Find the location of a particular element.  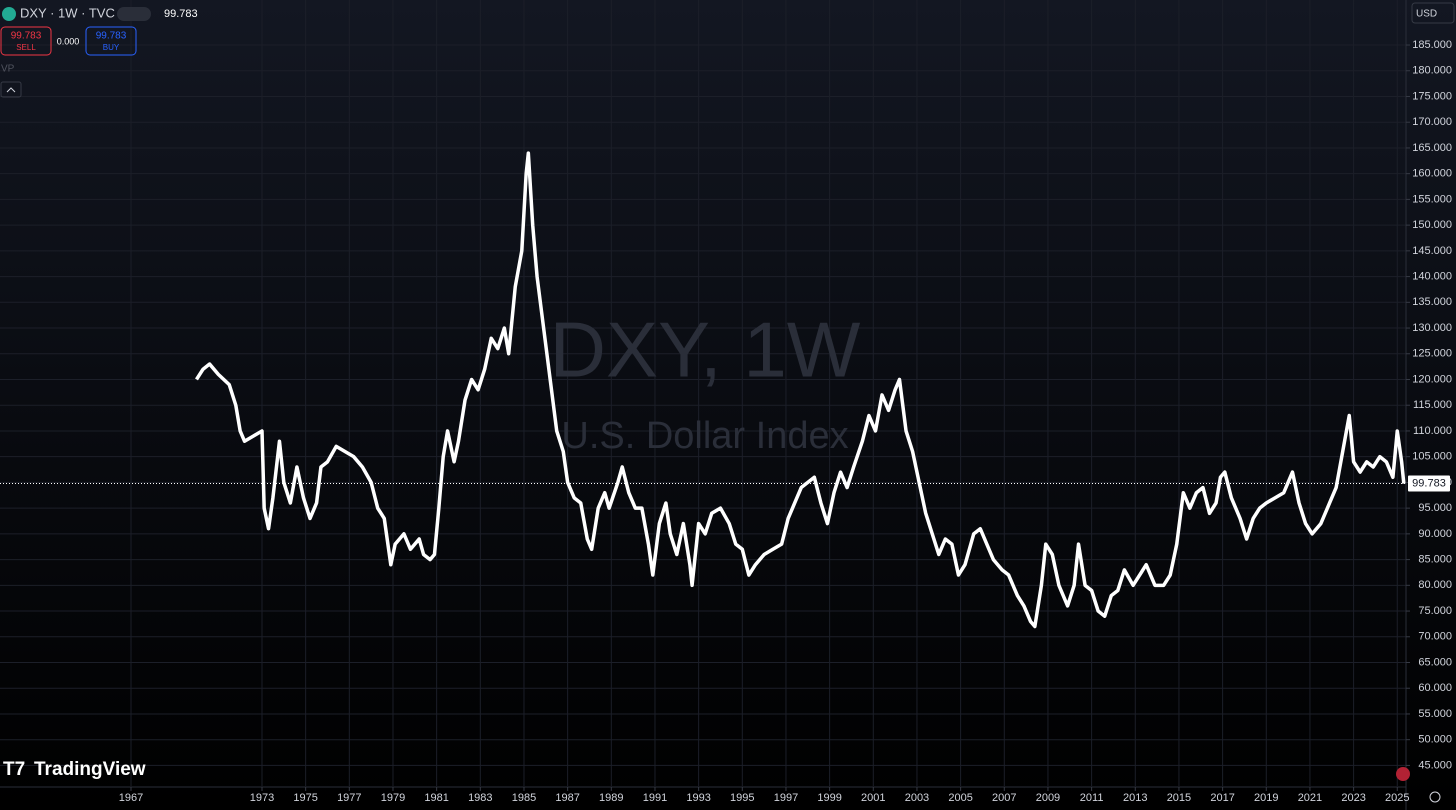

last-price-label: 99.783 is located at coordinates (1429, 483).